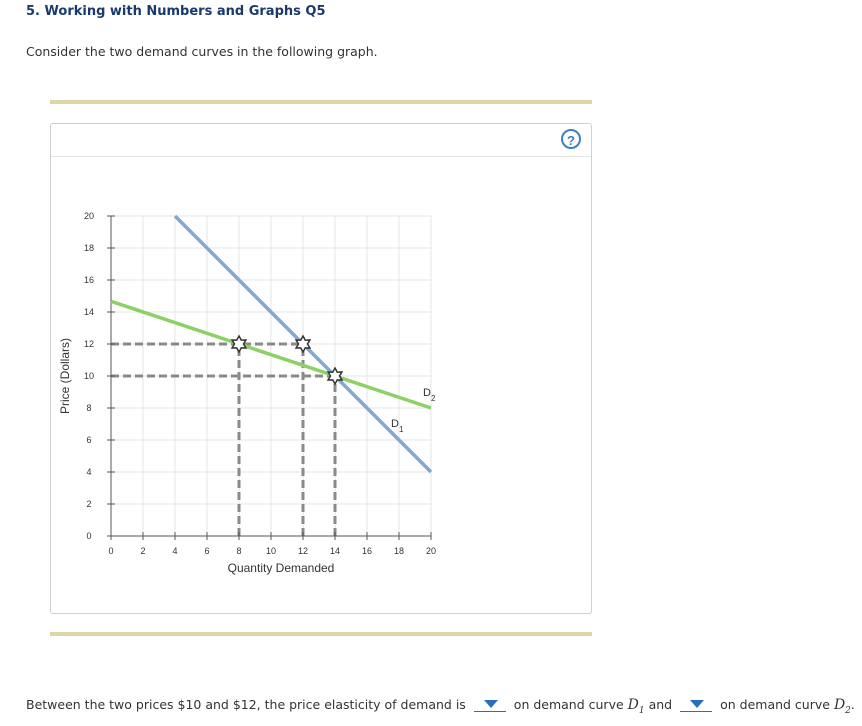 The height and width of the screenshot is (726, 862). Describe the element at coordinates (429, 395) in the screenshot. I see `curve-label-d2: D2` at that location.